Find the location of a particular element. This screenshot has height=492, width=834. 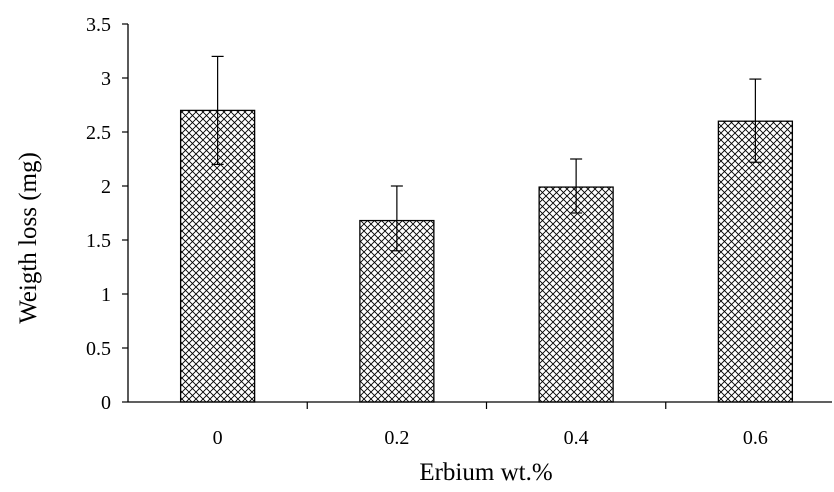

x-tick-label: 0.2 is located at coordinates (396, 438).